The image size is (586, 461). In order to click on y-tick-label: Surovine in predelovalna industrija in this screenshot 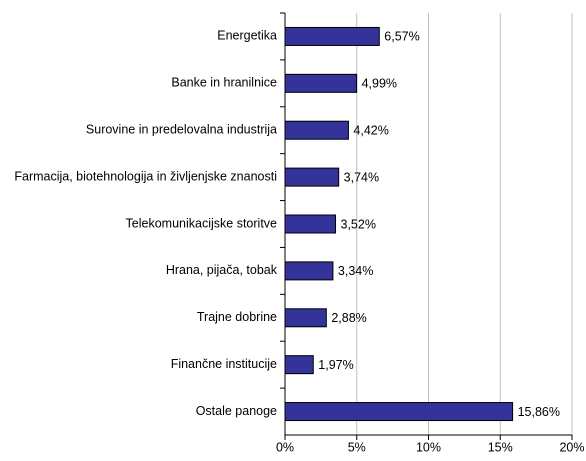, I will do `click(181, 130)`.